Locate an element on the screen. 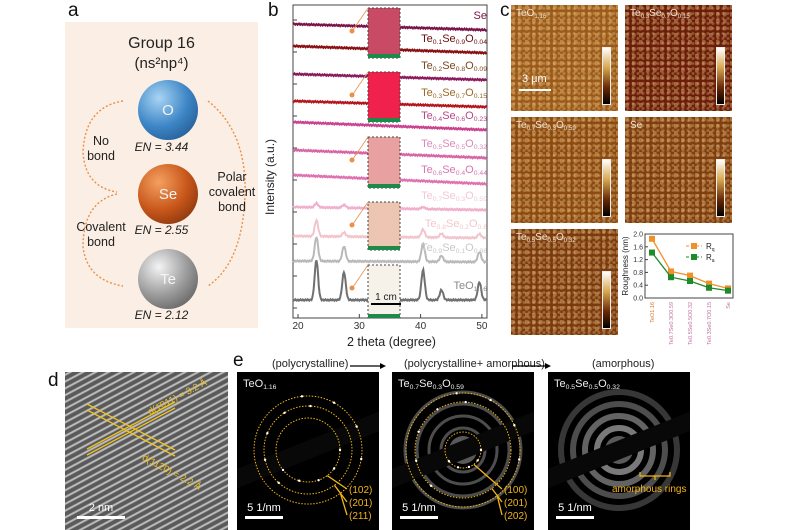  polar-covalent-bond-label: Polar covalent bond is located at coordinates (232, 192).